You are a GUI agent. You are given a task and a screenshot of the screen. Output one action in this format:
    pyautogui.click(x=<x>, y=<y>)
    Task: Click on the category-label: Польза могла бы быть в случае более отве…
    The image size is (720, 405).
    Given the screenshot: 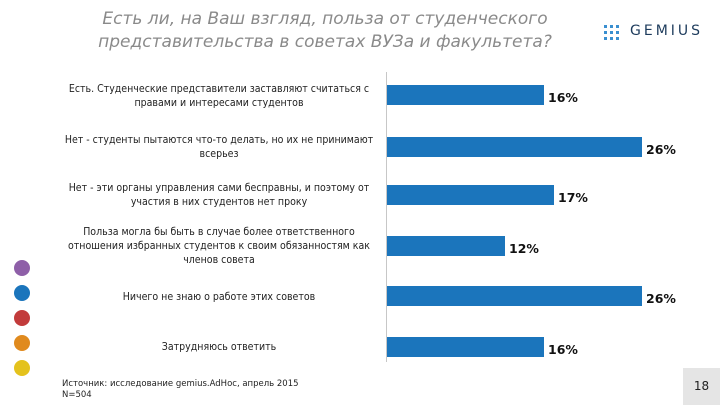 What is the action you would take?
    pyautogui.click(x=219, y=246)
    